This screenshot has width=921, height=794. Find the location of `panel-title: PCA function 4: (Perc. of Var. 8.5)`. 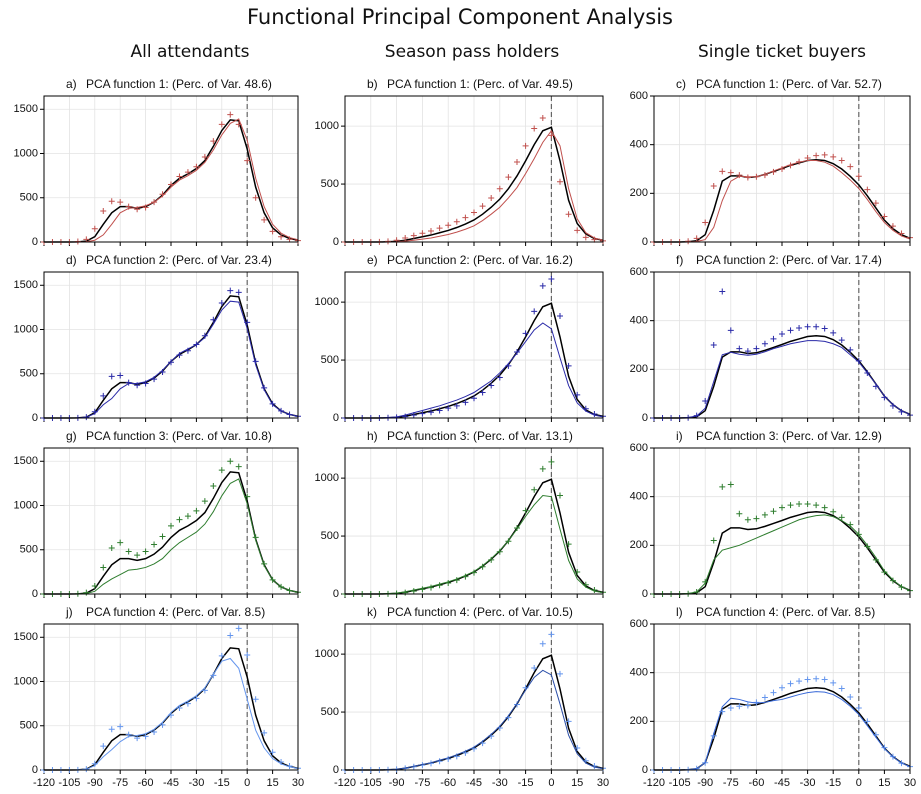

panel-title: PCA function 4: (Perc. of Var. 8.5) is located at coordinates (175, 612).